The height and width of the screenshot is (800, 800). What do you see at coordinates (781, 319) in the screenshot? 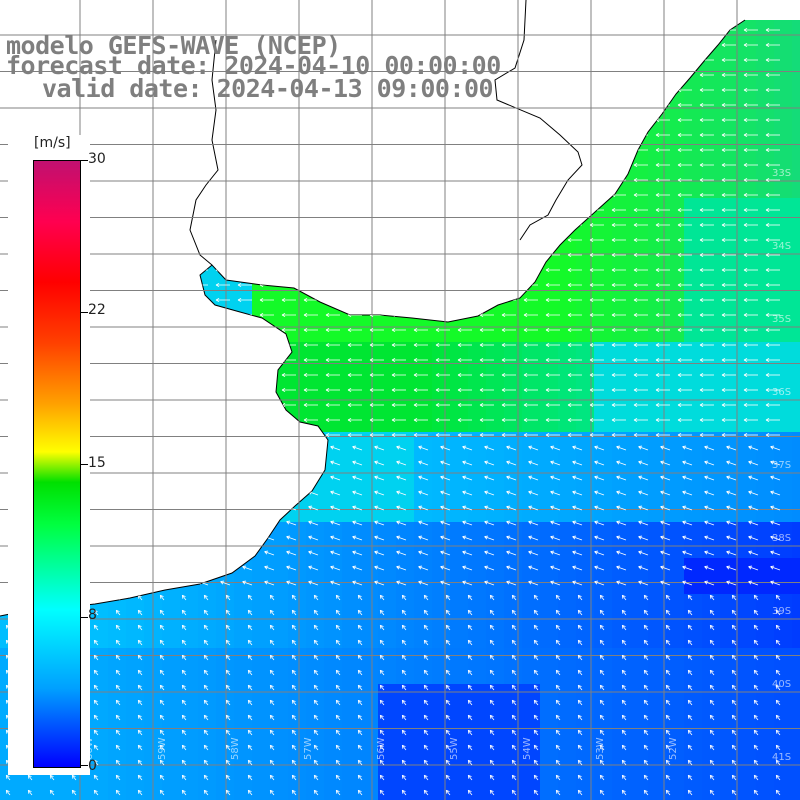
I see `latitude-label: 35S` at bounding box center [781, 319].